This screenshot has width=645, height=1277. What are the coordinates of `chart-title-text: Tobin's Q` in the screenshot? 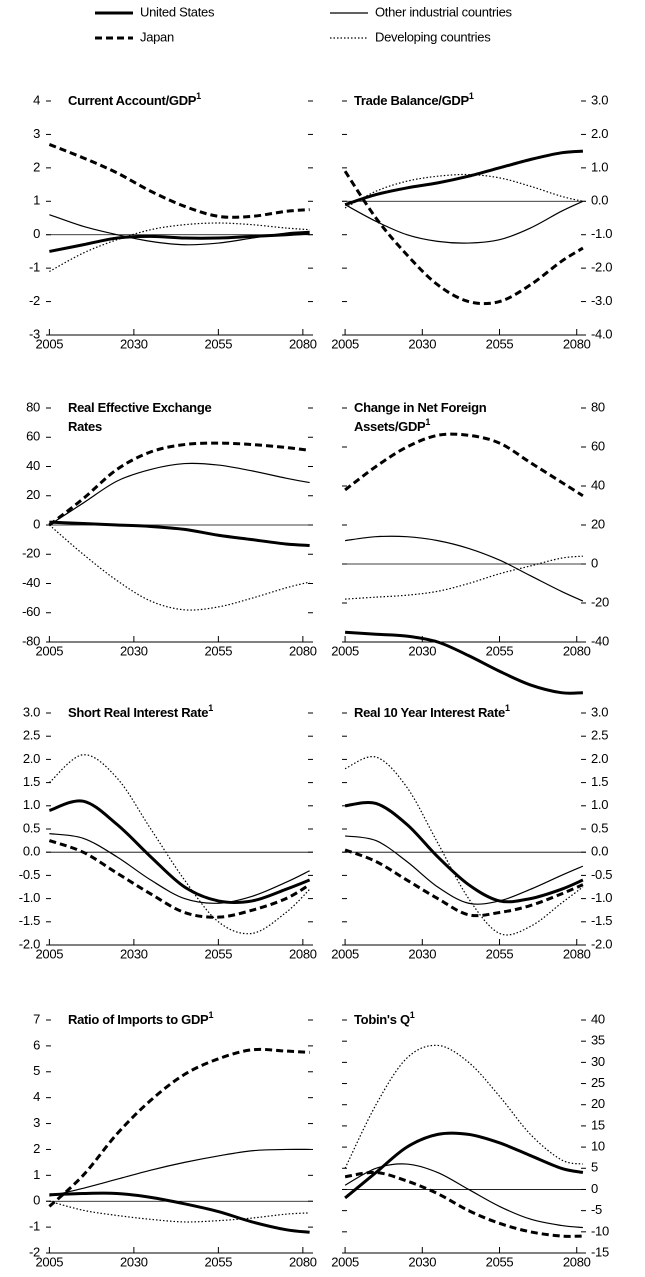 It's located at (382, 1019).